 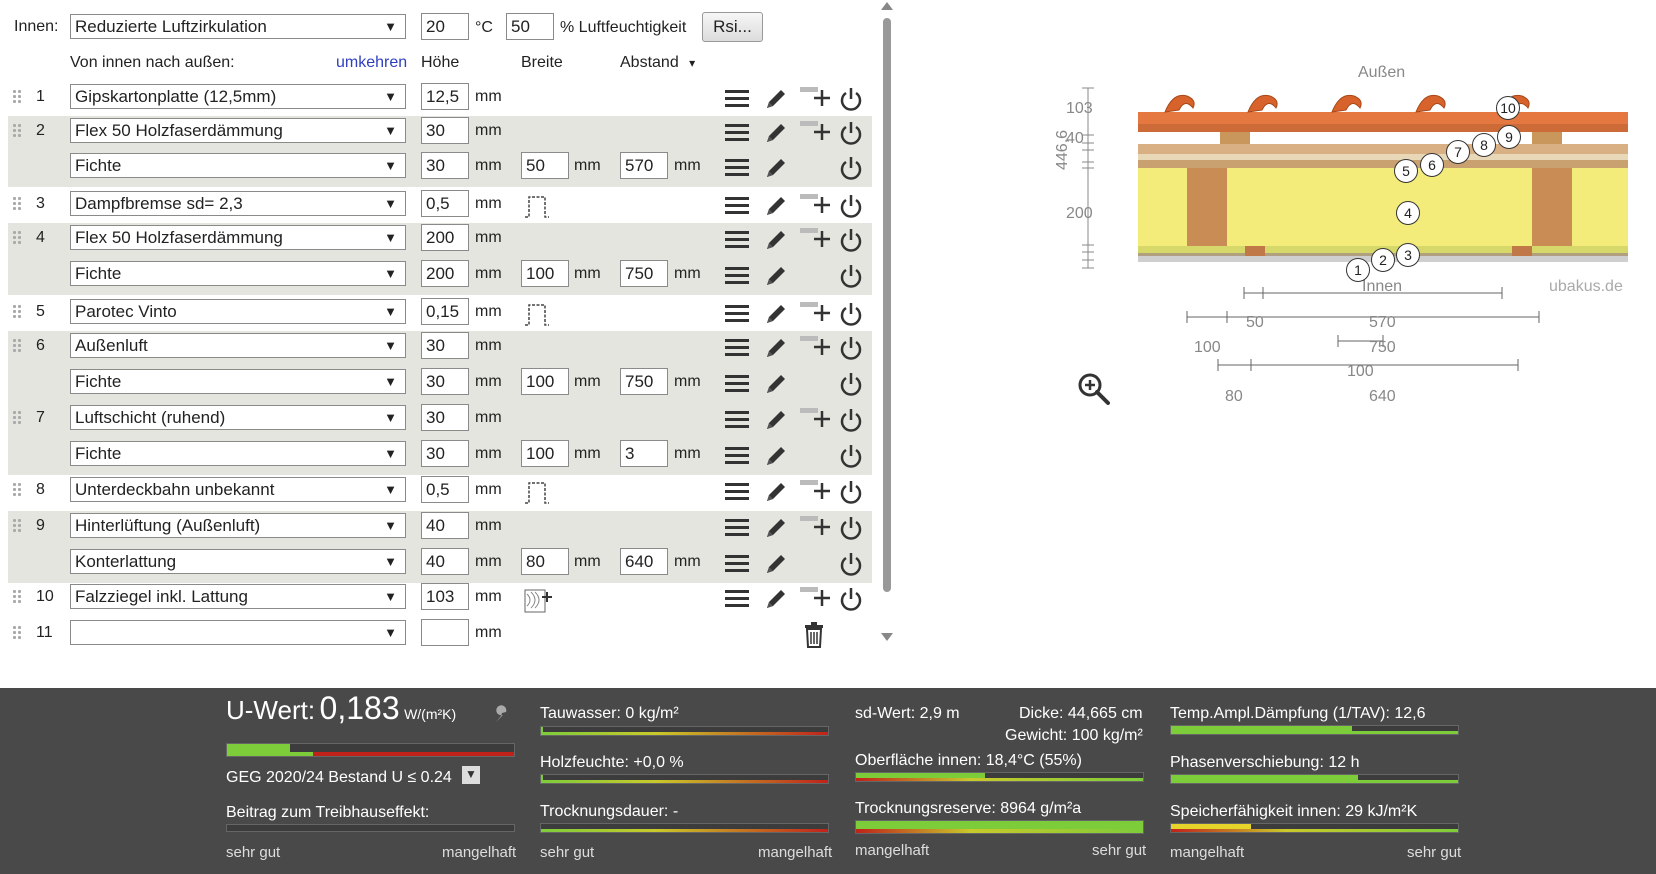 What do you see at coordinates (238, 203) in the screenshot?
I see `layer-material-select: Dampfbremse sd= 2,3 ▼` at bounding box center [238, 203].